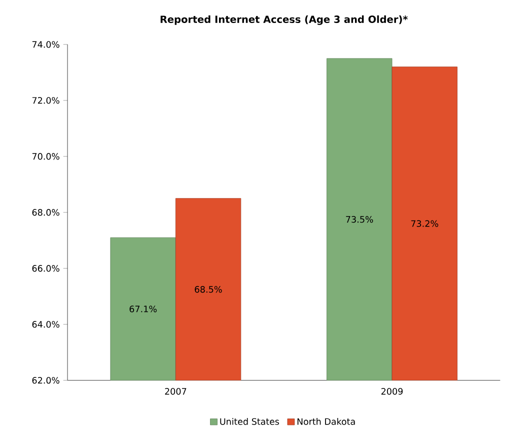 The width and height of the screenshot is (515, 443). Describe the element at coordinates (175, 391) in the screenshot. I see `x-tick-label: 2007` at that location.